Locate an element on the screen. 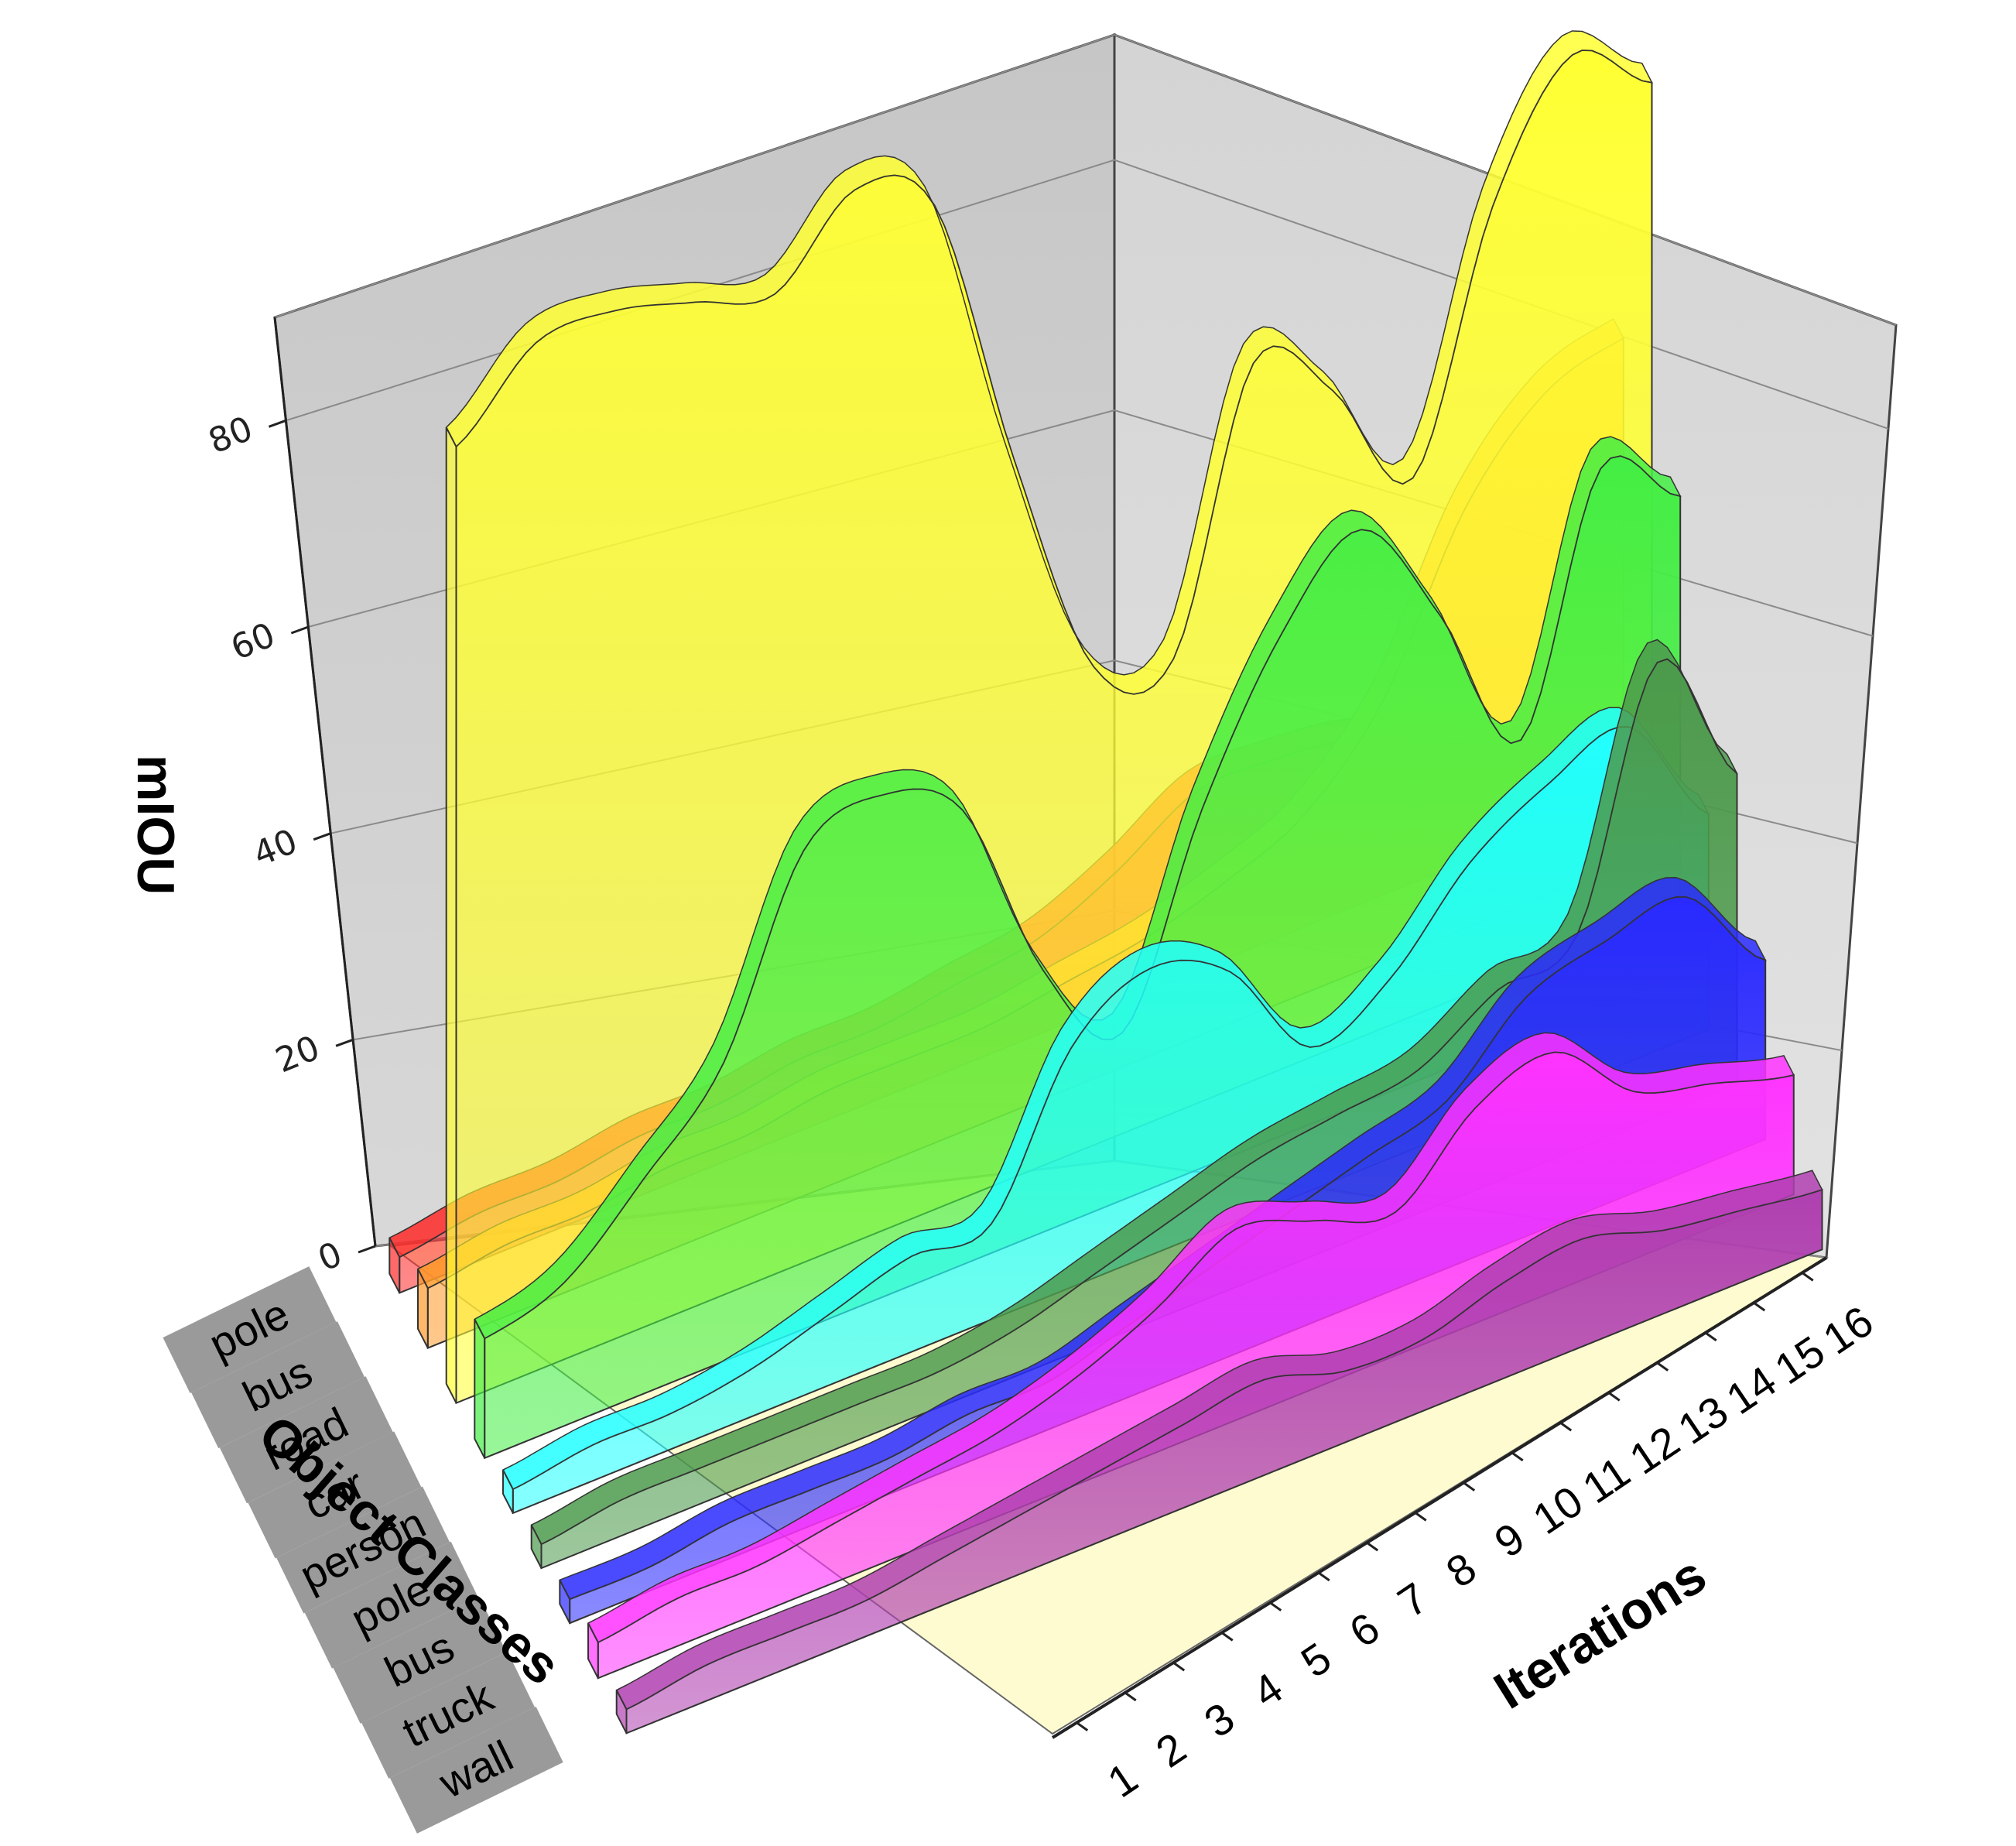 Image resolution: width=2016 pixels, height=1846 pixels. iteration-tick-label: 8 is located at coordinates (1460, 1570).